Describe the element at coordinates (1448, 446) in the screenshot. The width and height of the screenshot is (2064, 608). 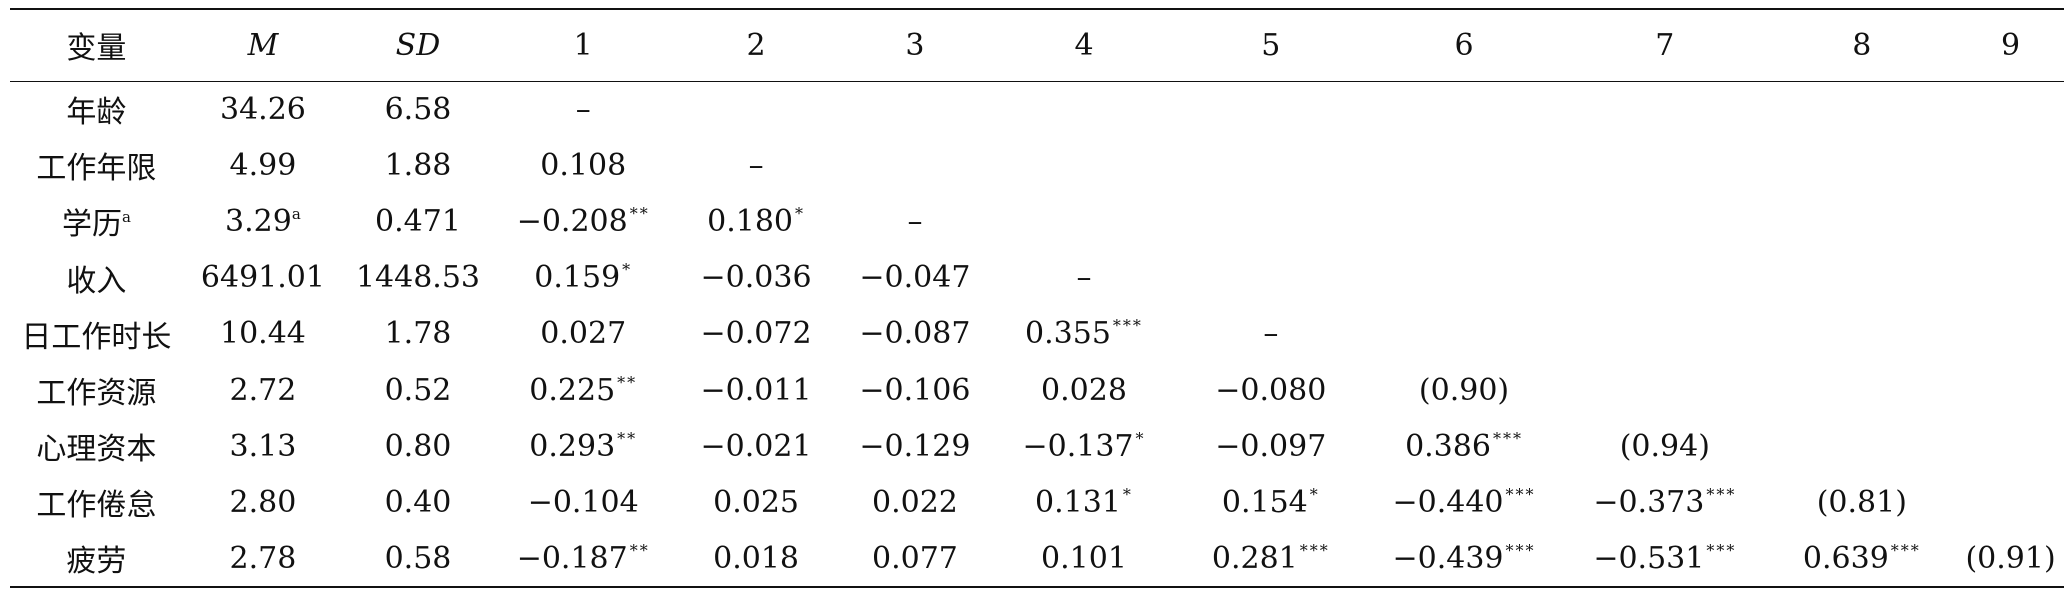
I see `cell-value: 0.386` at that location.